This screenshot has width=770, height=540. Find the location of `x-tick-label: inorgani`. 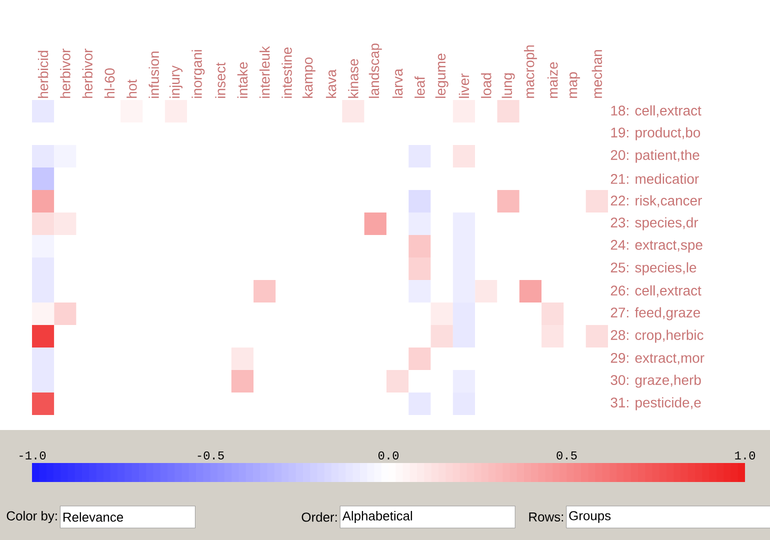

x-tick-label: inorgani is located at coordinates (198, 74).